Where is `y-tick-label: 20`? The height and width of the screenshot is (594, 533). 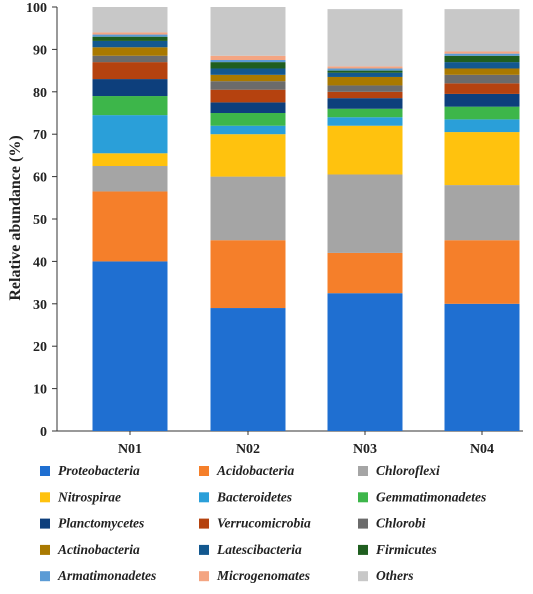
y-tick-label: 20 is located at coordinates (40, 347).